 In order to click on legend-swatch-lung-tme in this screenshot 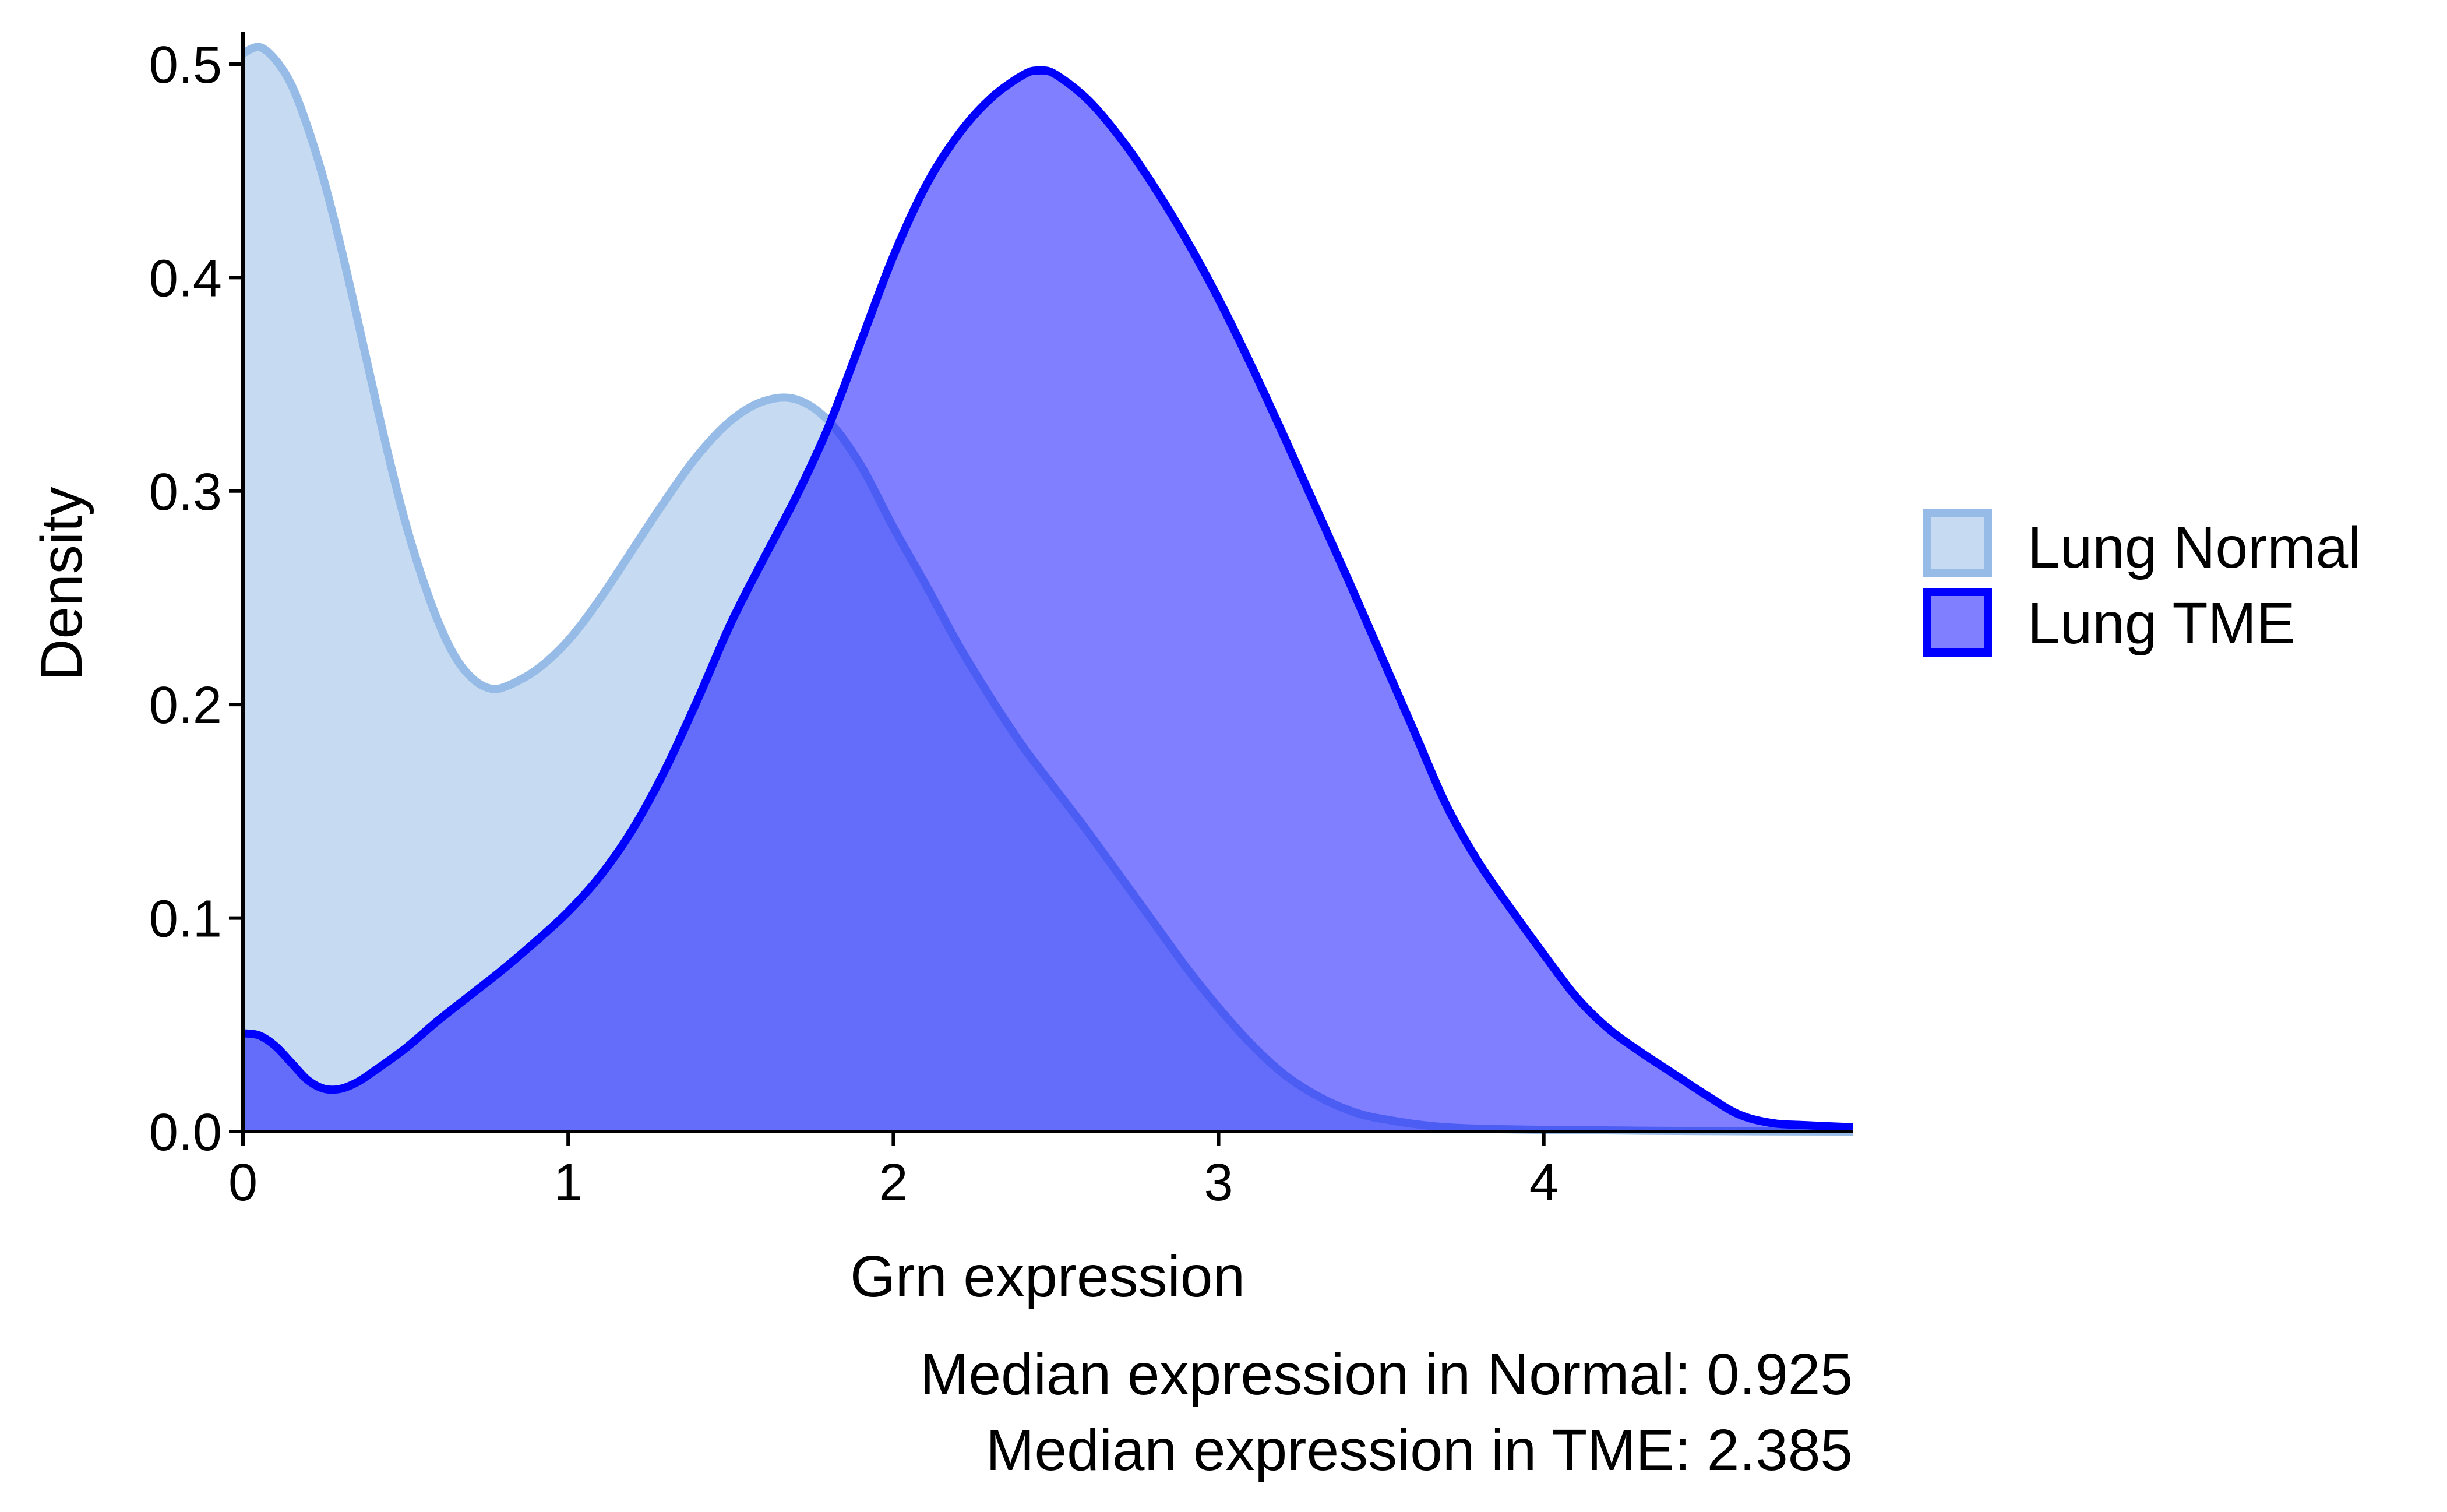, I will do `click(1957, 622)`.